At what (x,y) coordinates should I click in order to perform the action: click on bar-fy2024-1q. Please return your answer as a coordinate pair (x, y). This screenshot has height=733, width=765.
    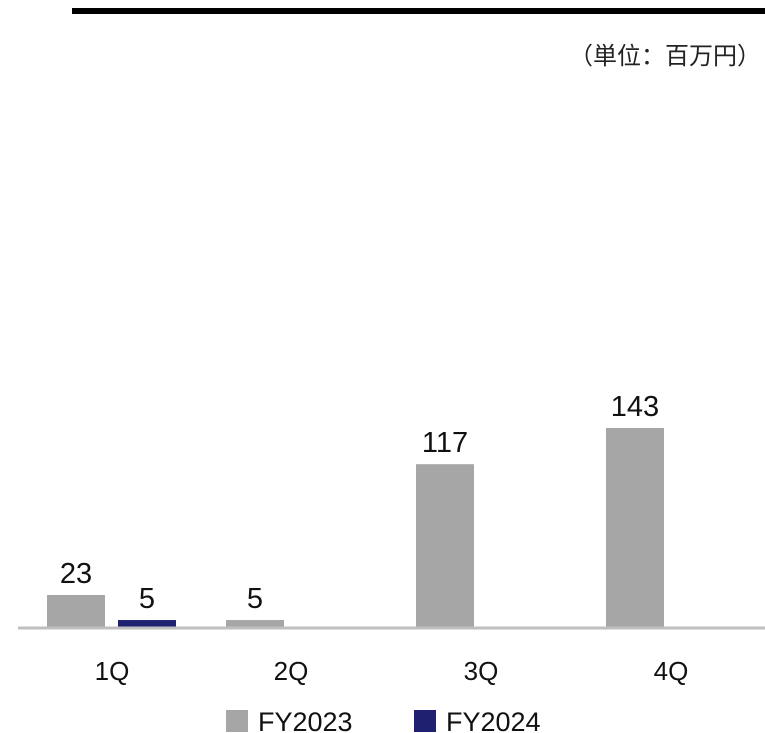
    Looking at the image, I should click on (147, 623).